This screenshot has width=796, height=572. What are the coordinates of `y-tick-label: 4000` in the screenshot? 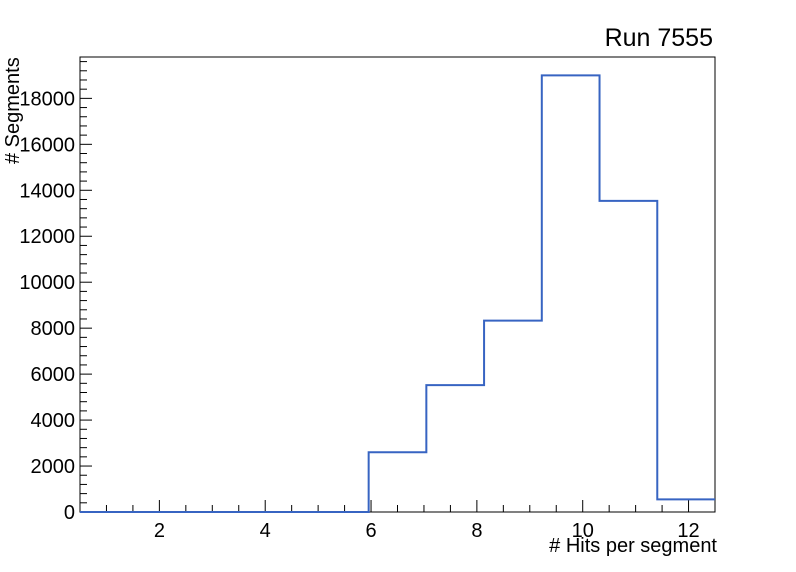 It's located at (53, 421).